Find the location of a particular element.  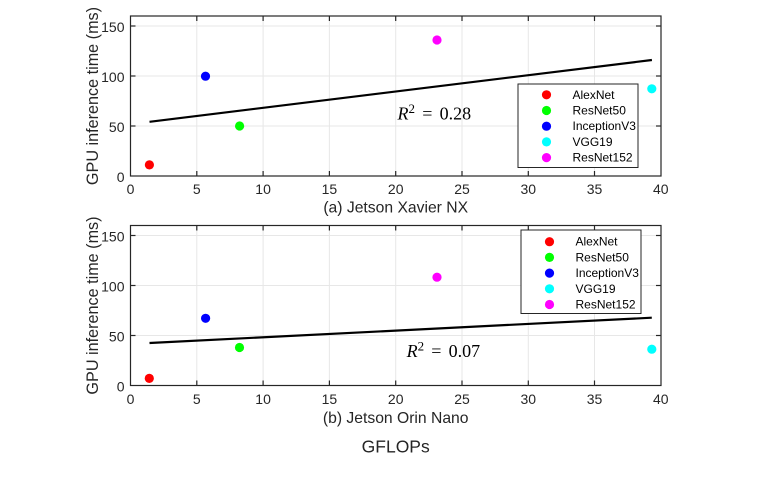

svg-text: R2 = 0.07 is located at coordinates (443, 349).